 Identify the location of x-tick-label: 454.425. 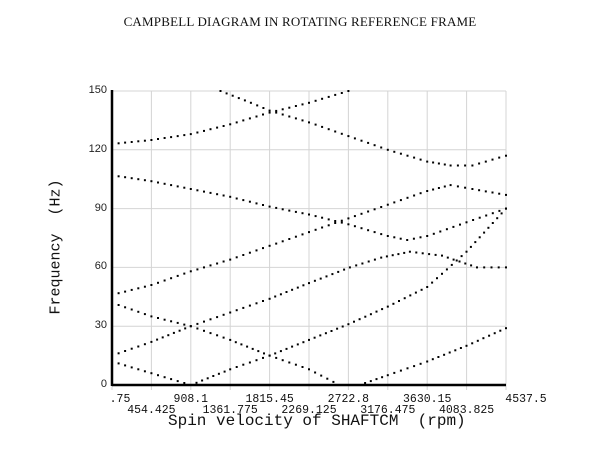
(151, 410).